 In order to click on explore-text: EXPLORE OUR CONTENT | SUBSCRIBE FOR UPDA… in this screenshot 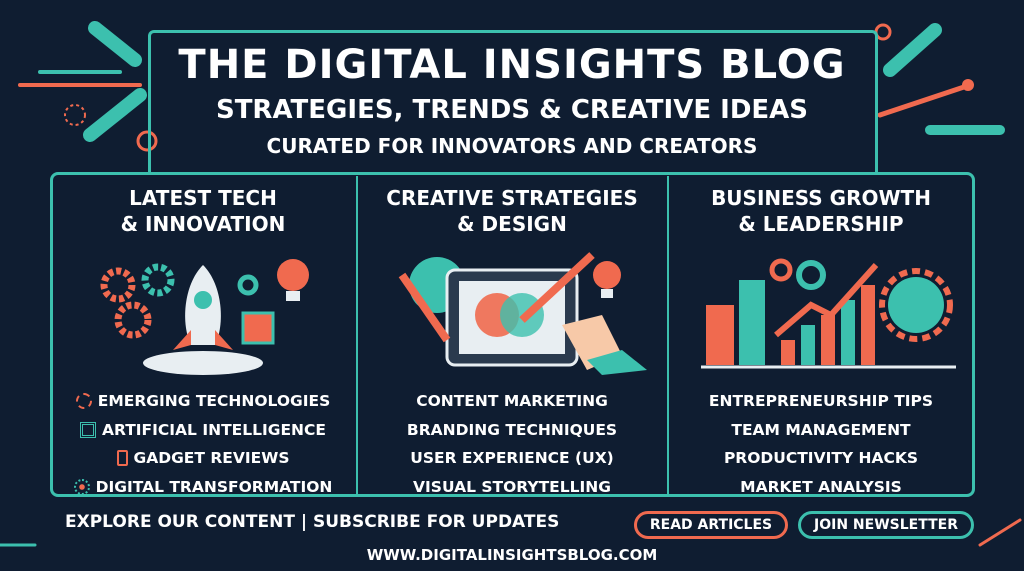, I will do `click(312, 522)`.